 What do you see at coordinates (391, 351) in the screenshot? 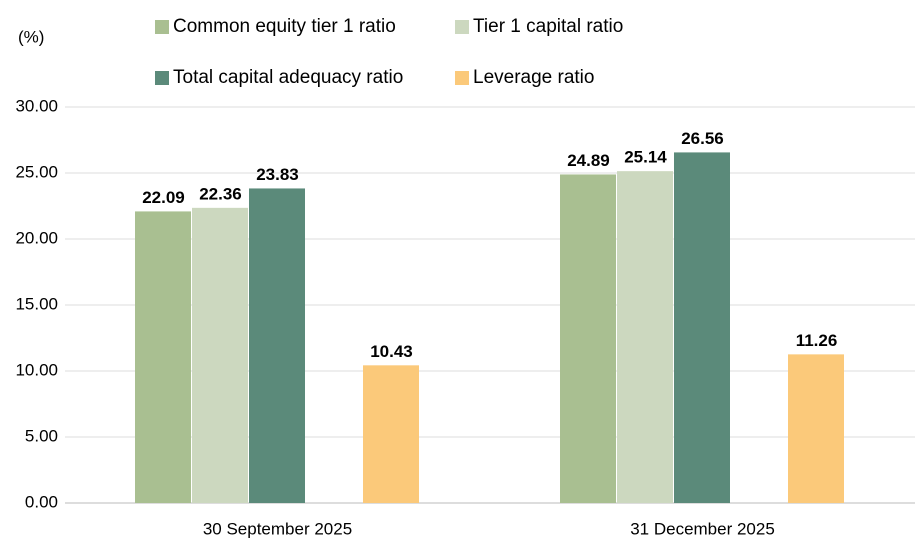
I see `value-label: 10.43` at bounding box center [391, 351].